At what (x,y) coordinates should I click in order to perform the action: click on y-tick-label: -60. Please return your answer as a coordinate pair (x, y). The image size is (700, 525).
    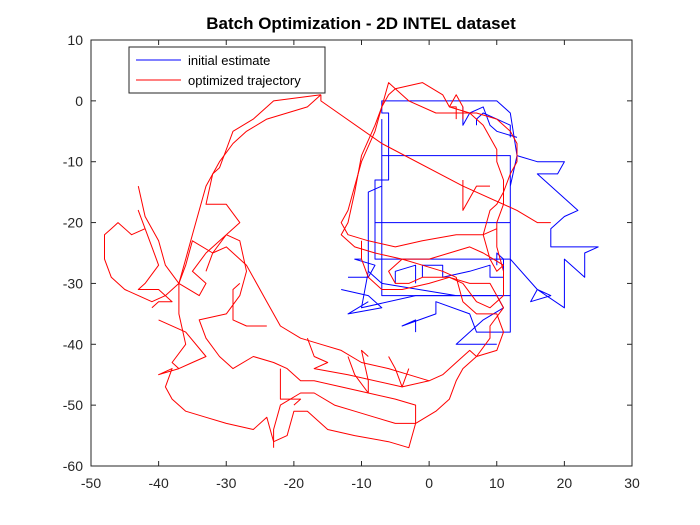
    Looking at the image, I should click on (73, 466).